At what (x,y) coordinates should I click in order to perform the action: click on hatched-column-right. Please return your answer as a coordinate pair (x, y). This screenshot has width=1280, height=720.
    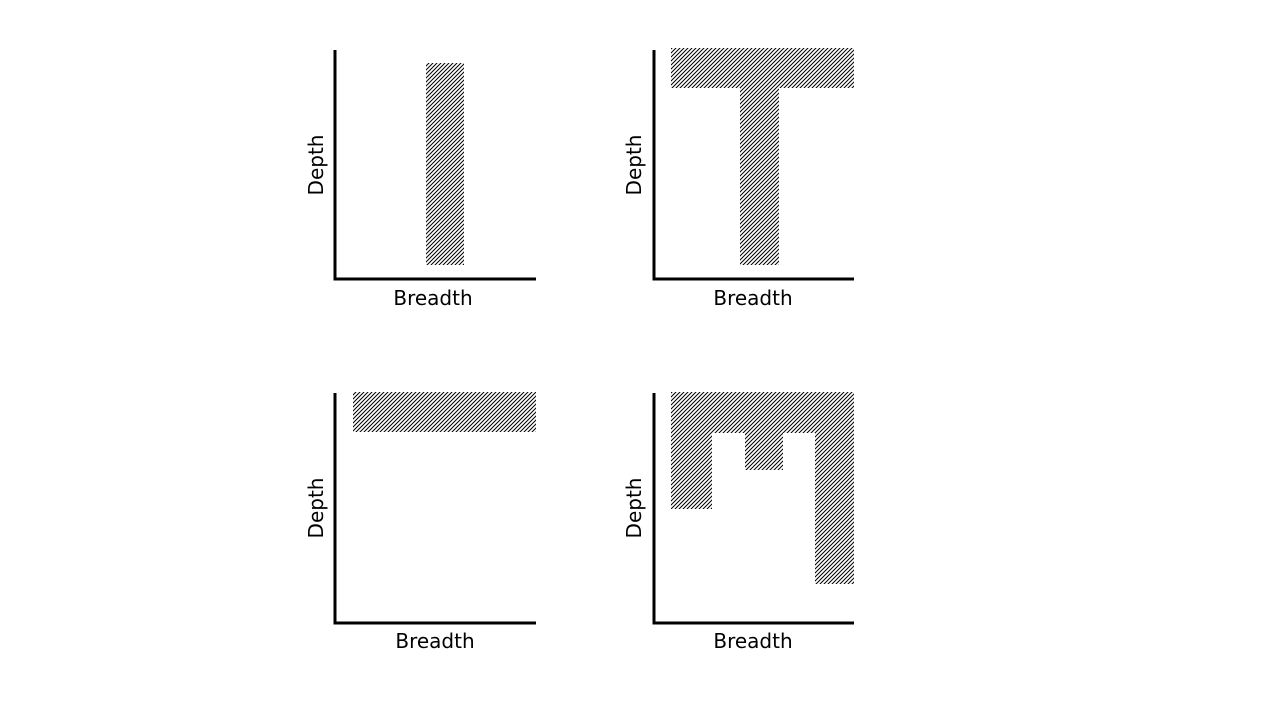
    Looking at the image, I should click on (834, 507).